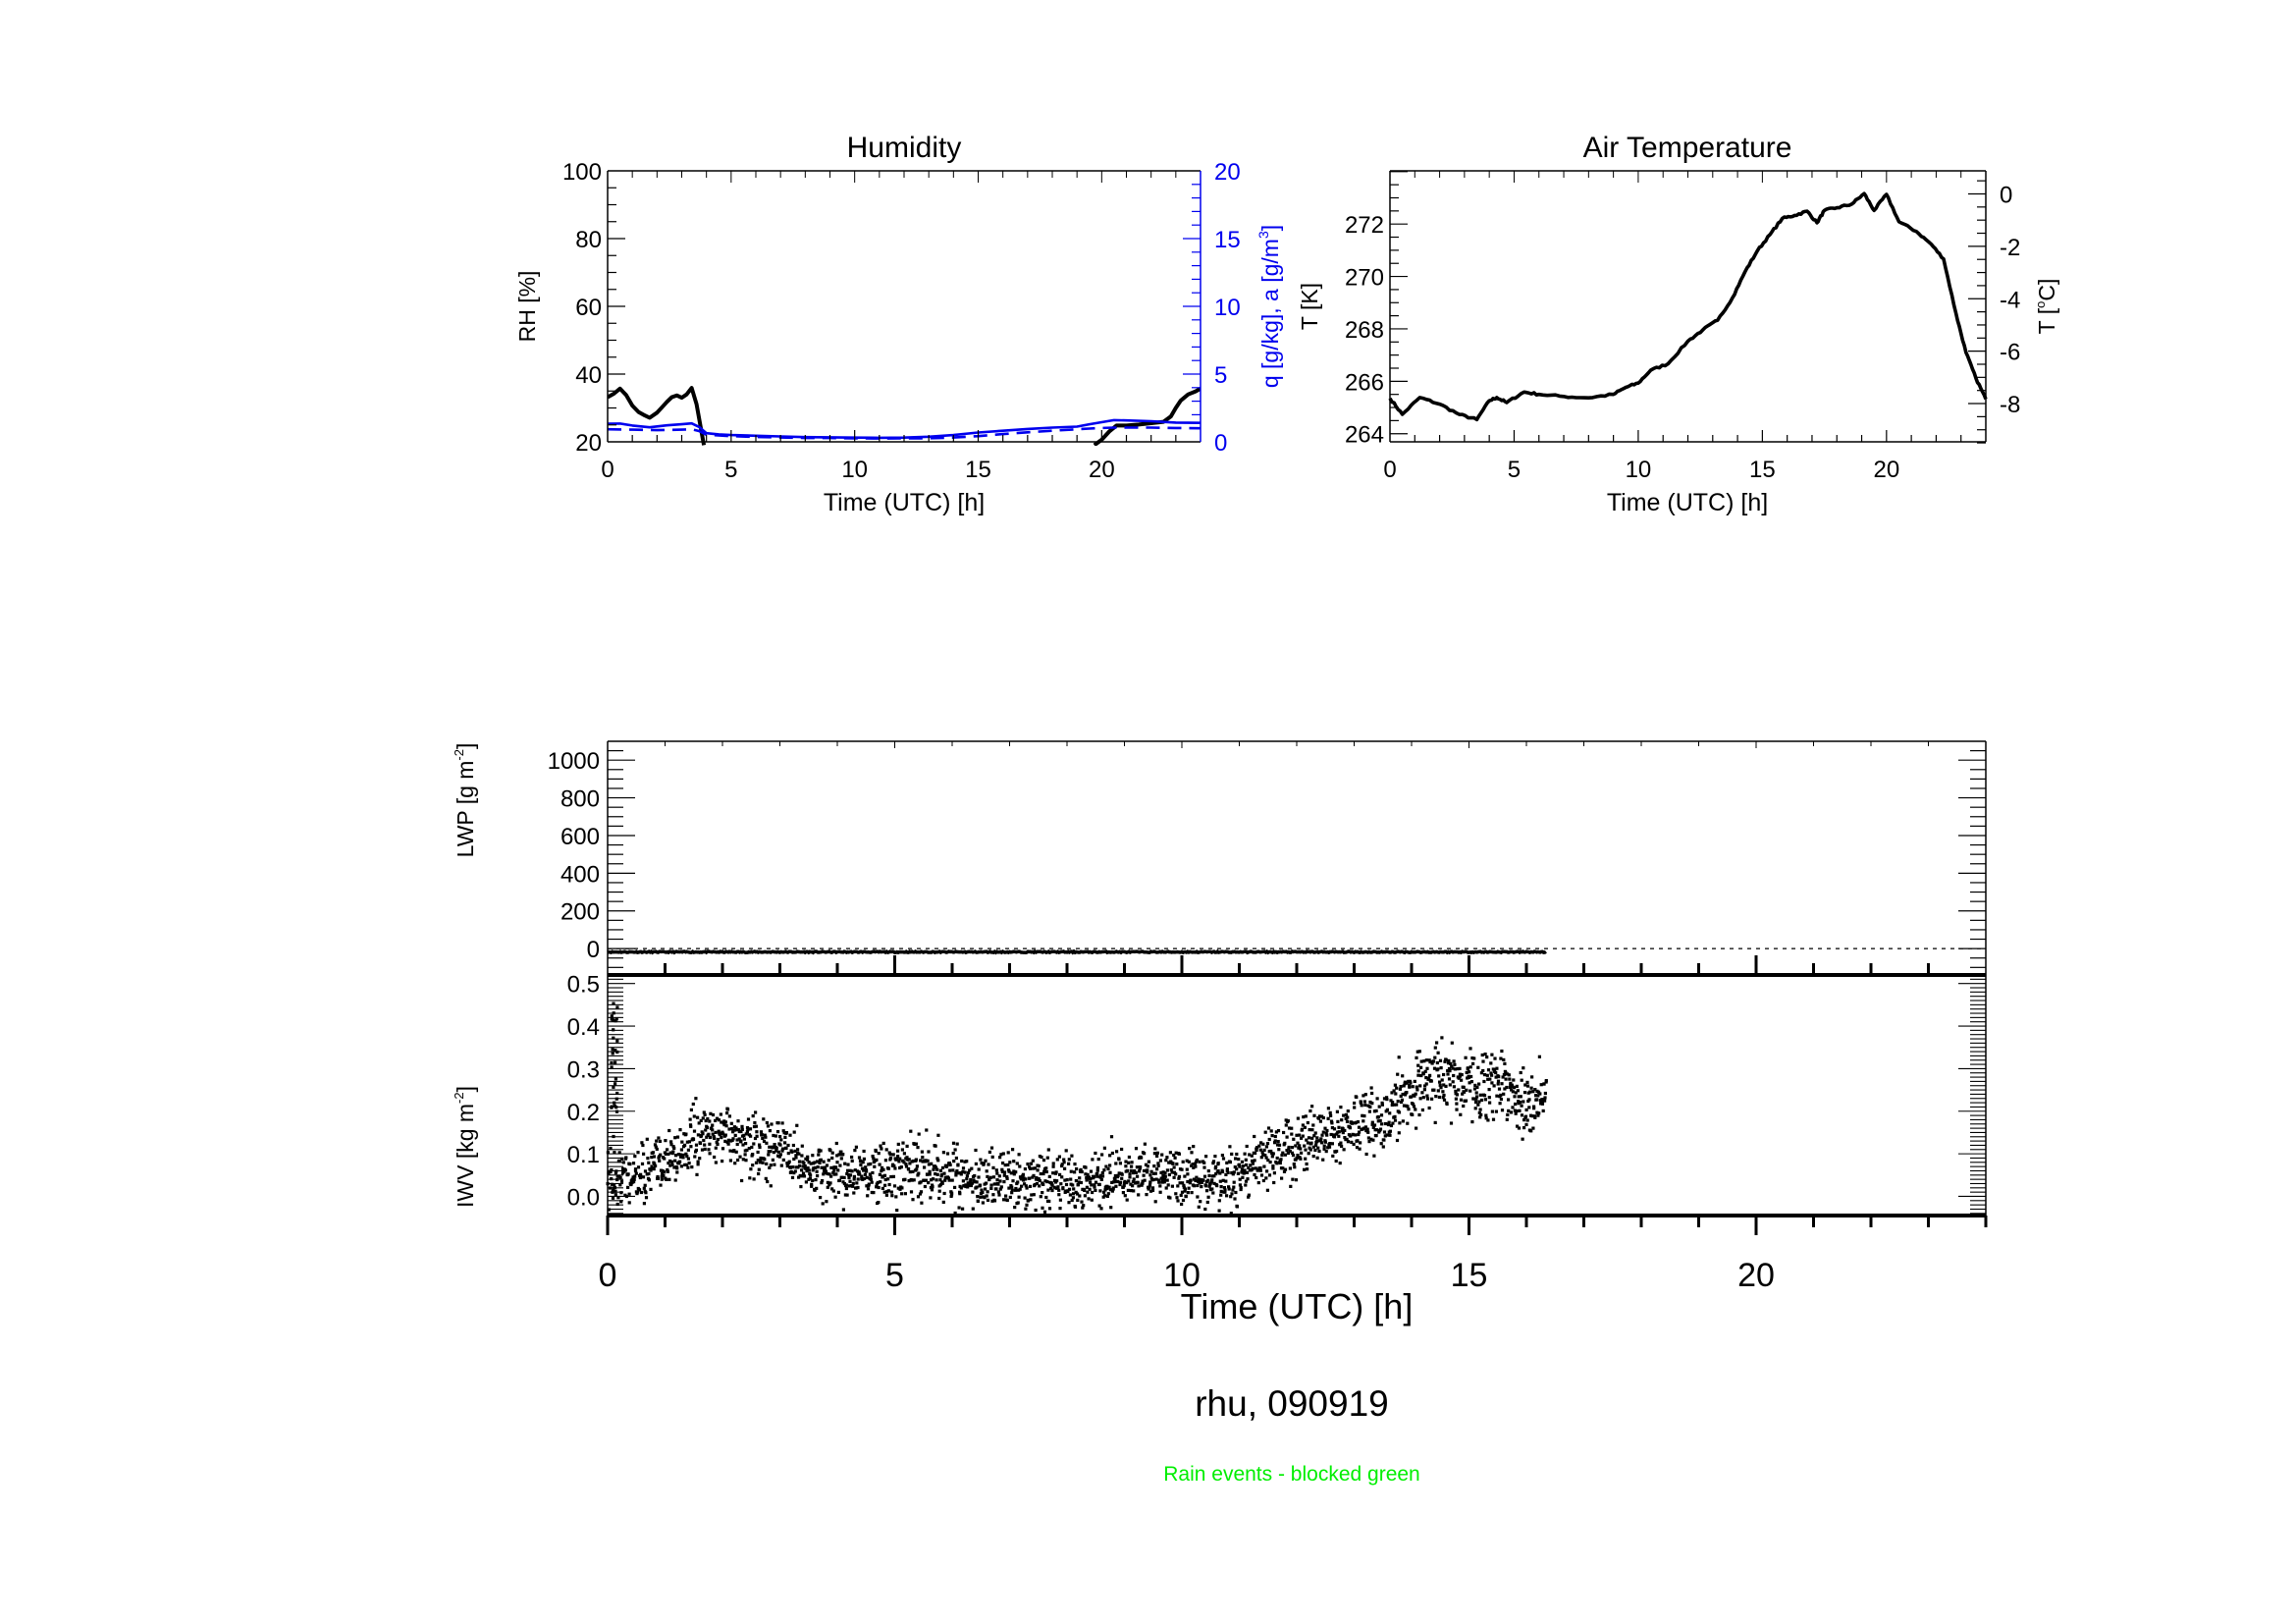 This screenshot has height=1623, width=2296. Describe the element at coordinates (589, 308) in the screenshot. I see `humidity-y-tick-label: 60` at that location.